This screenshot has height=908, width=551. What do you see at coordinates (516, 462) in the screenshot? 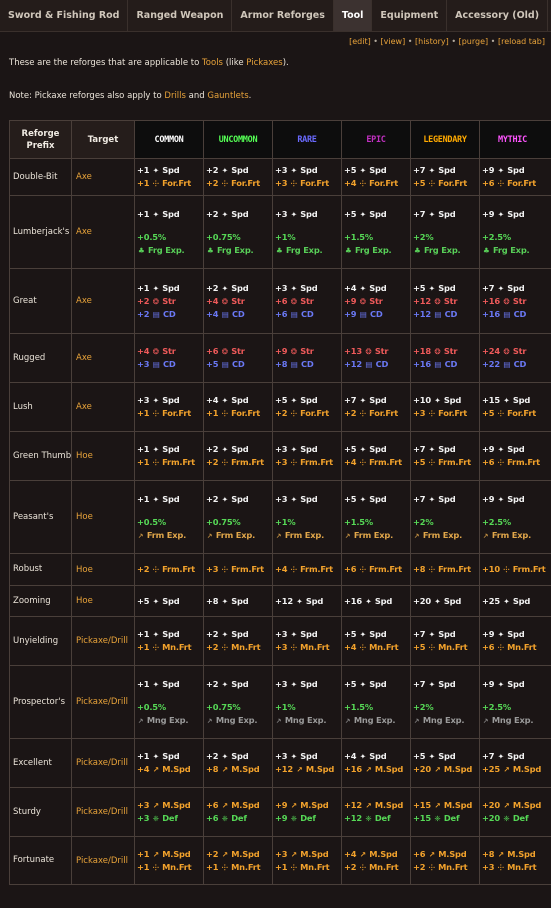
I see `stat-line: +6 ⸭ Frm.Frt` at bounding box center [516, 462].